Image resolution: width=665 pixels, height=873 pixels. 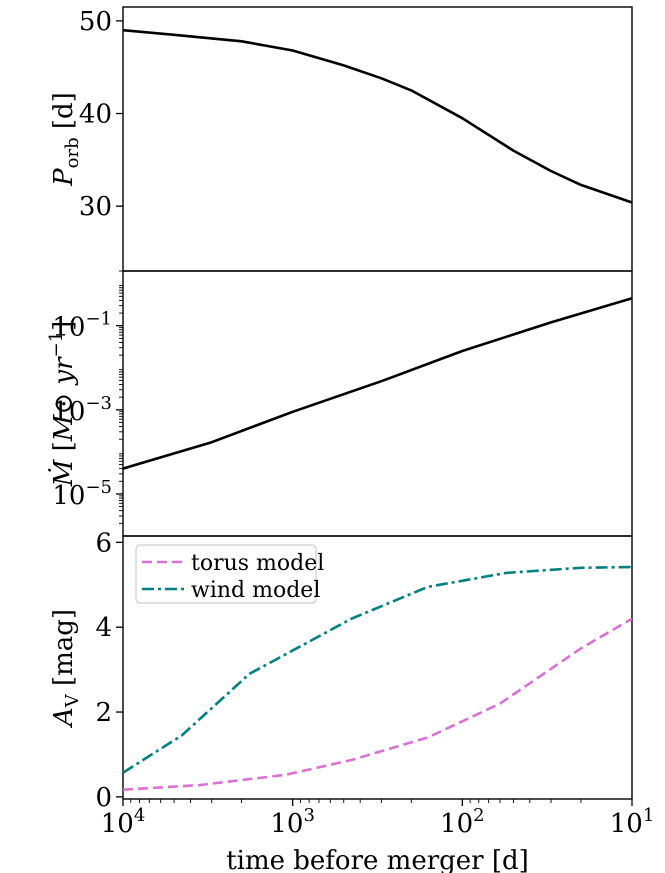 I want to click on y-label-symbol: P, so click(x=64, y=177).